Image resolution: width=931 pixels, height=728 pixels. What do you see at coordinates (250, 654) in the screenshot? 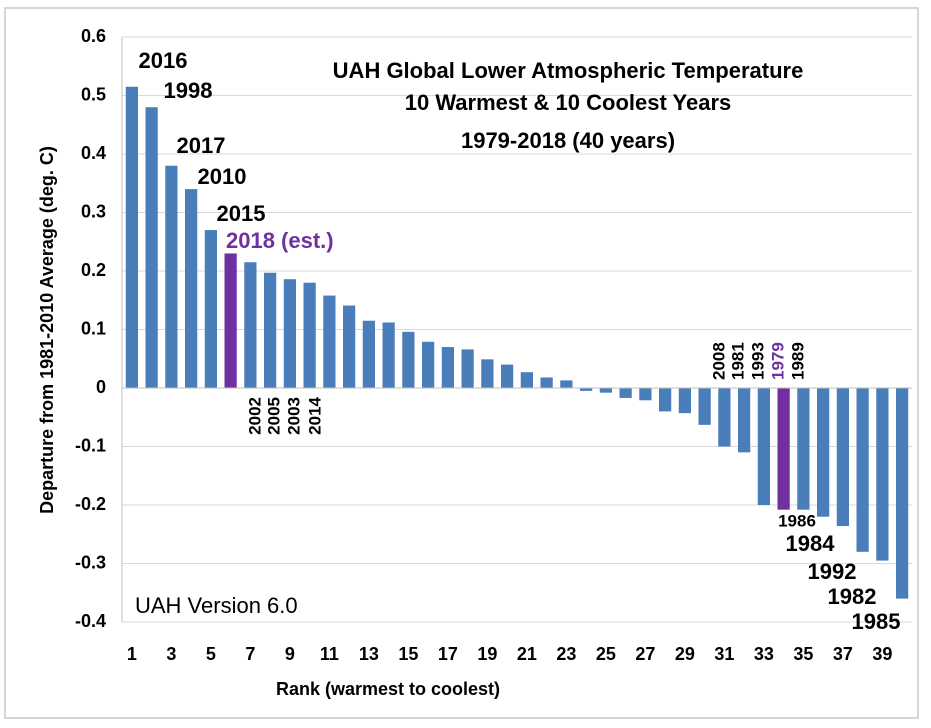
I see `x-tick-label: 7` at bounding box center [250, 654].